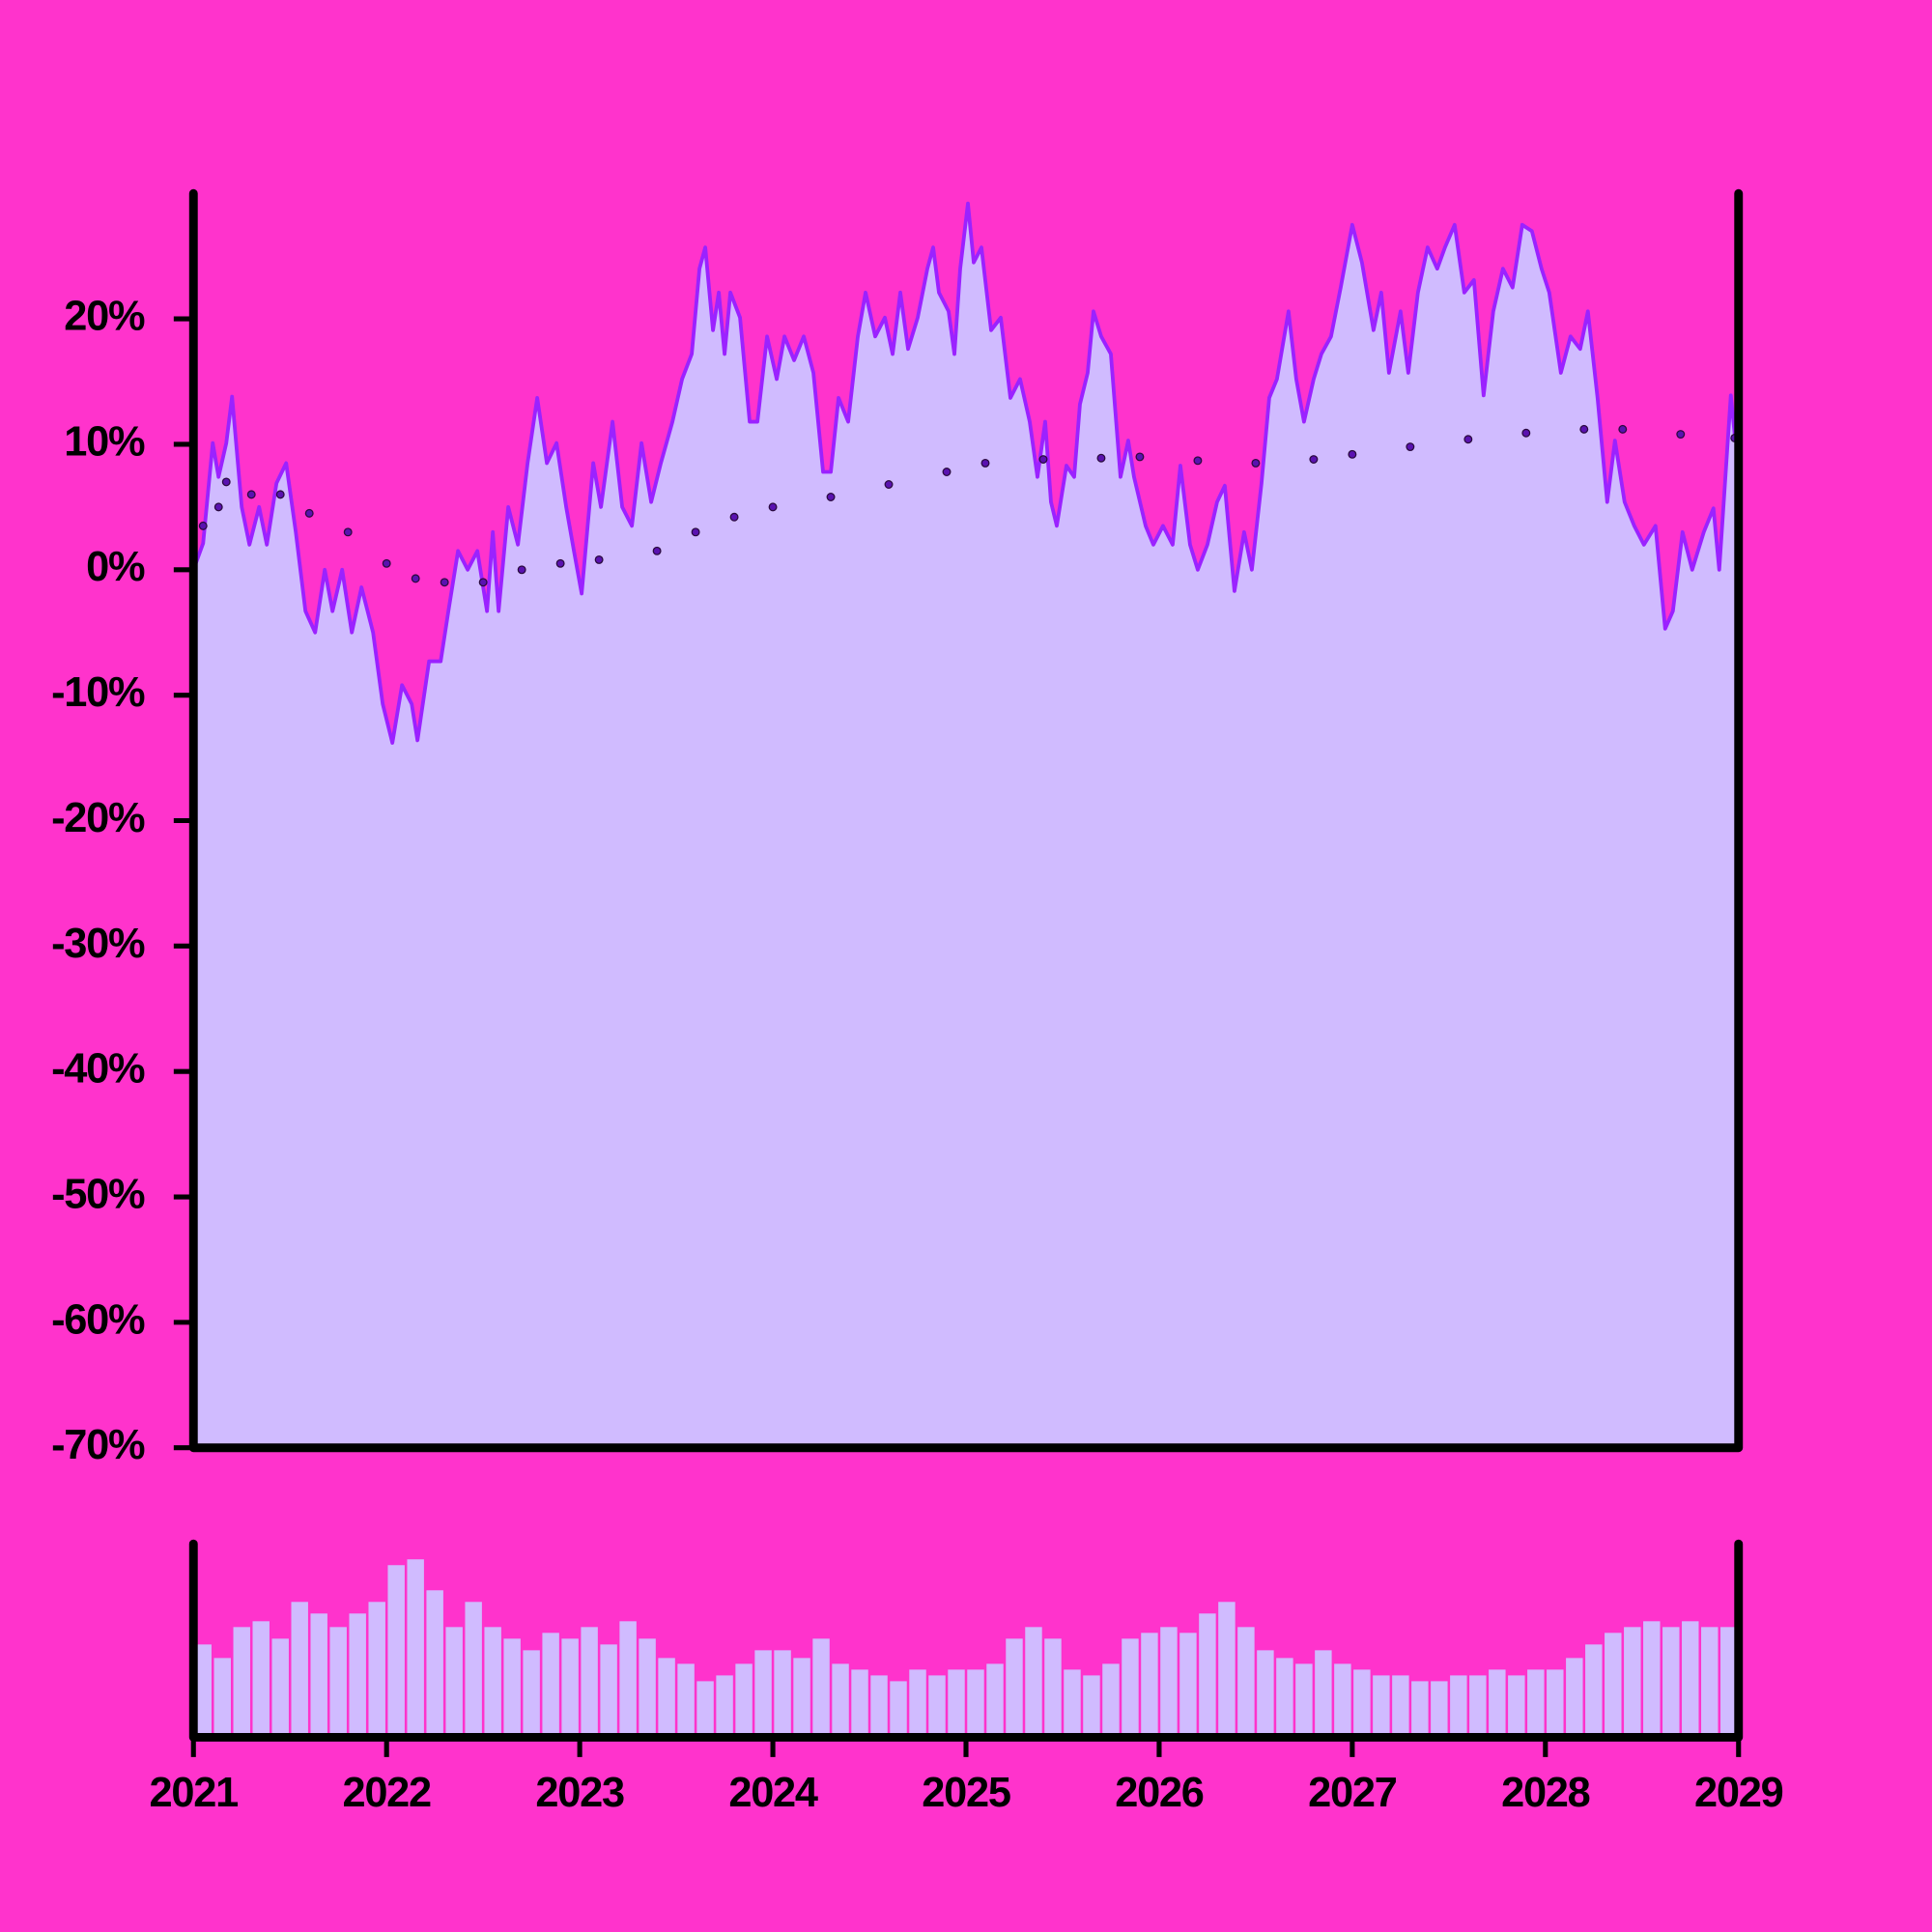 This screenshot has height=1932, width=1932. I want to click on axis-frame, so click(966, 1640).